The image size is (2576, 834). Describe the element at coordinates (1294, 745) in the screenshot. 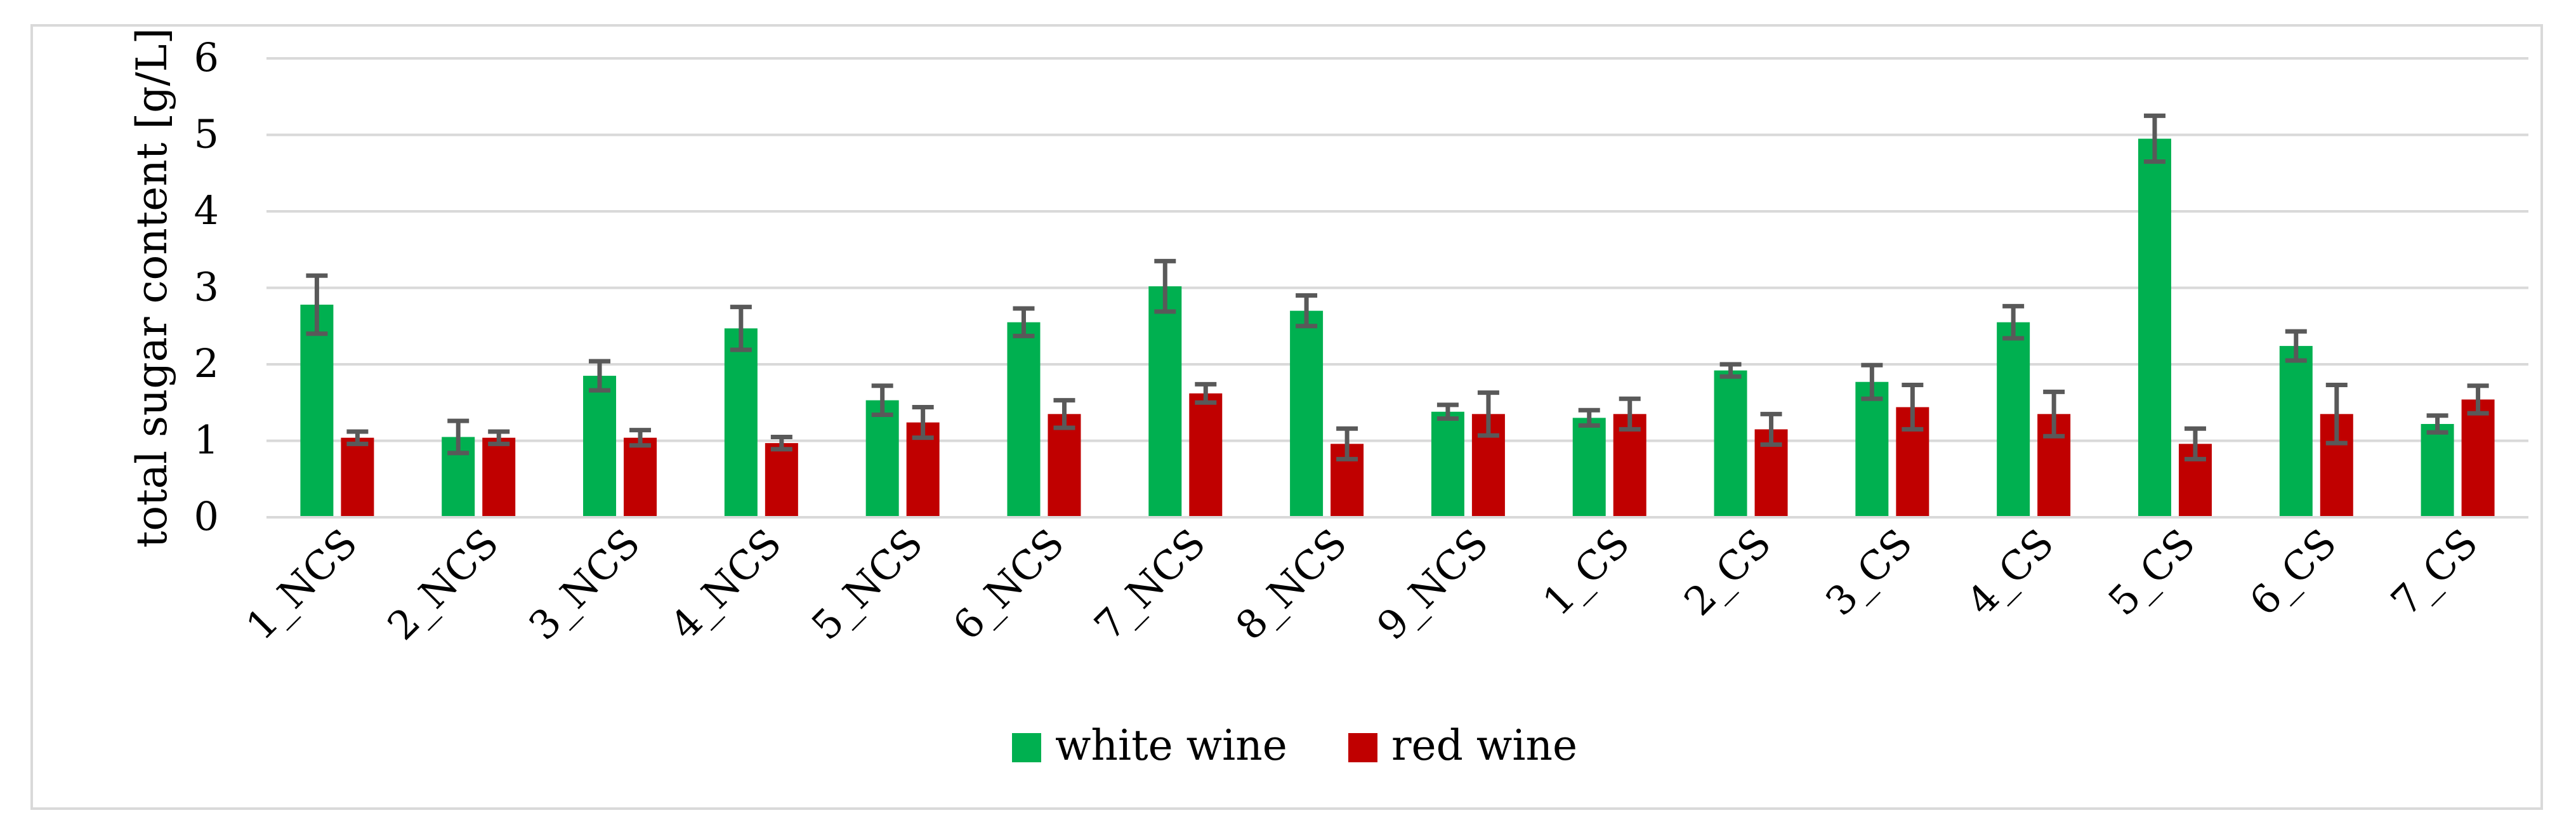

I see `legend: white wine red wine` at that location.